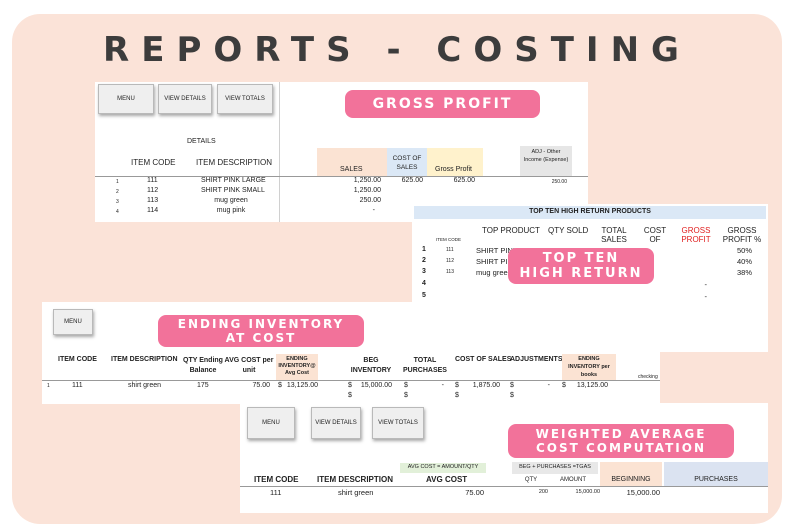 Image resolution: width=794 pixels, height=529 pixels. What do you see at coordinates (621, 434) in the screenshot?
I see `banner-line: WEIGHTED AVERAGE` at bounding box center [621, 434].